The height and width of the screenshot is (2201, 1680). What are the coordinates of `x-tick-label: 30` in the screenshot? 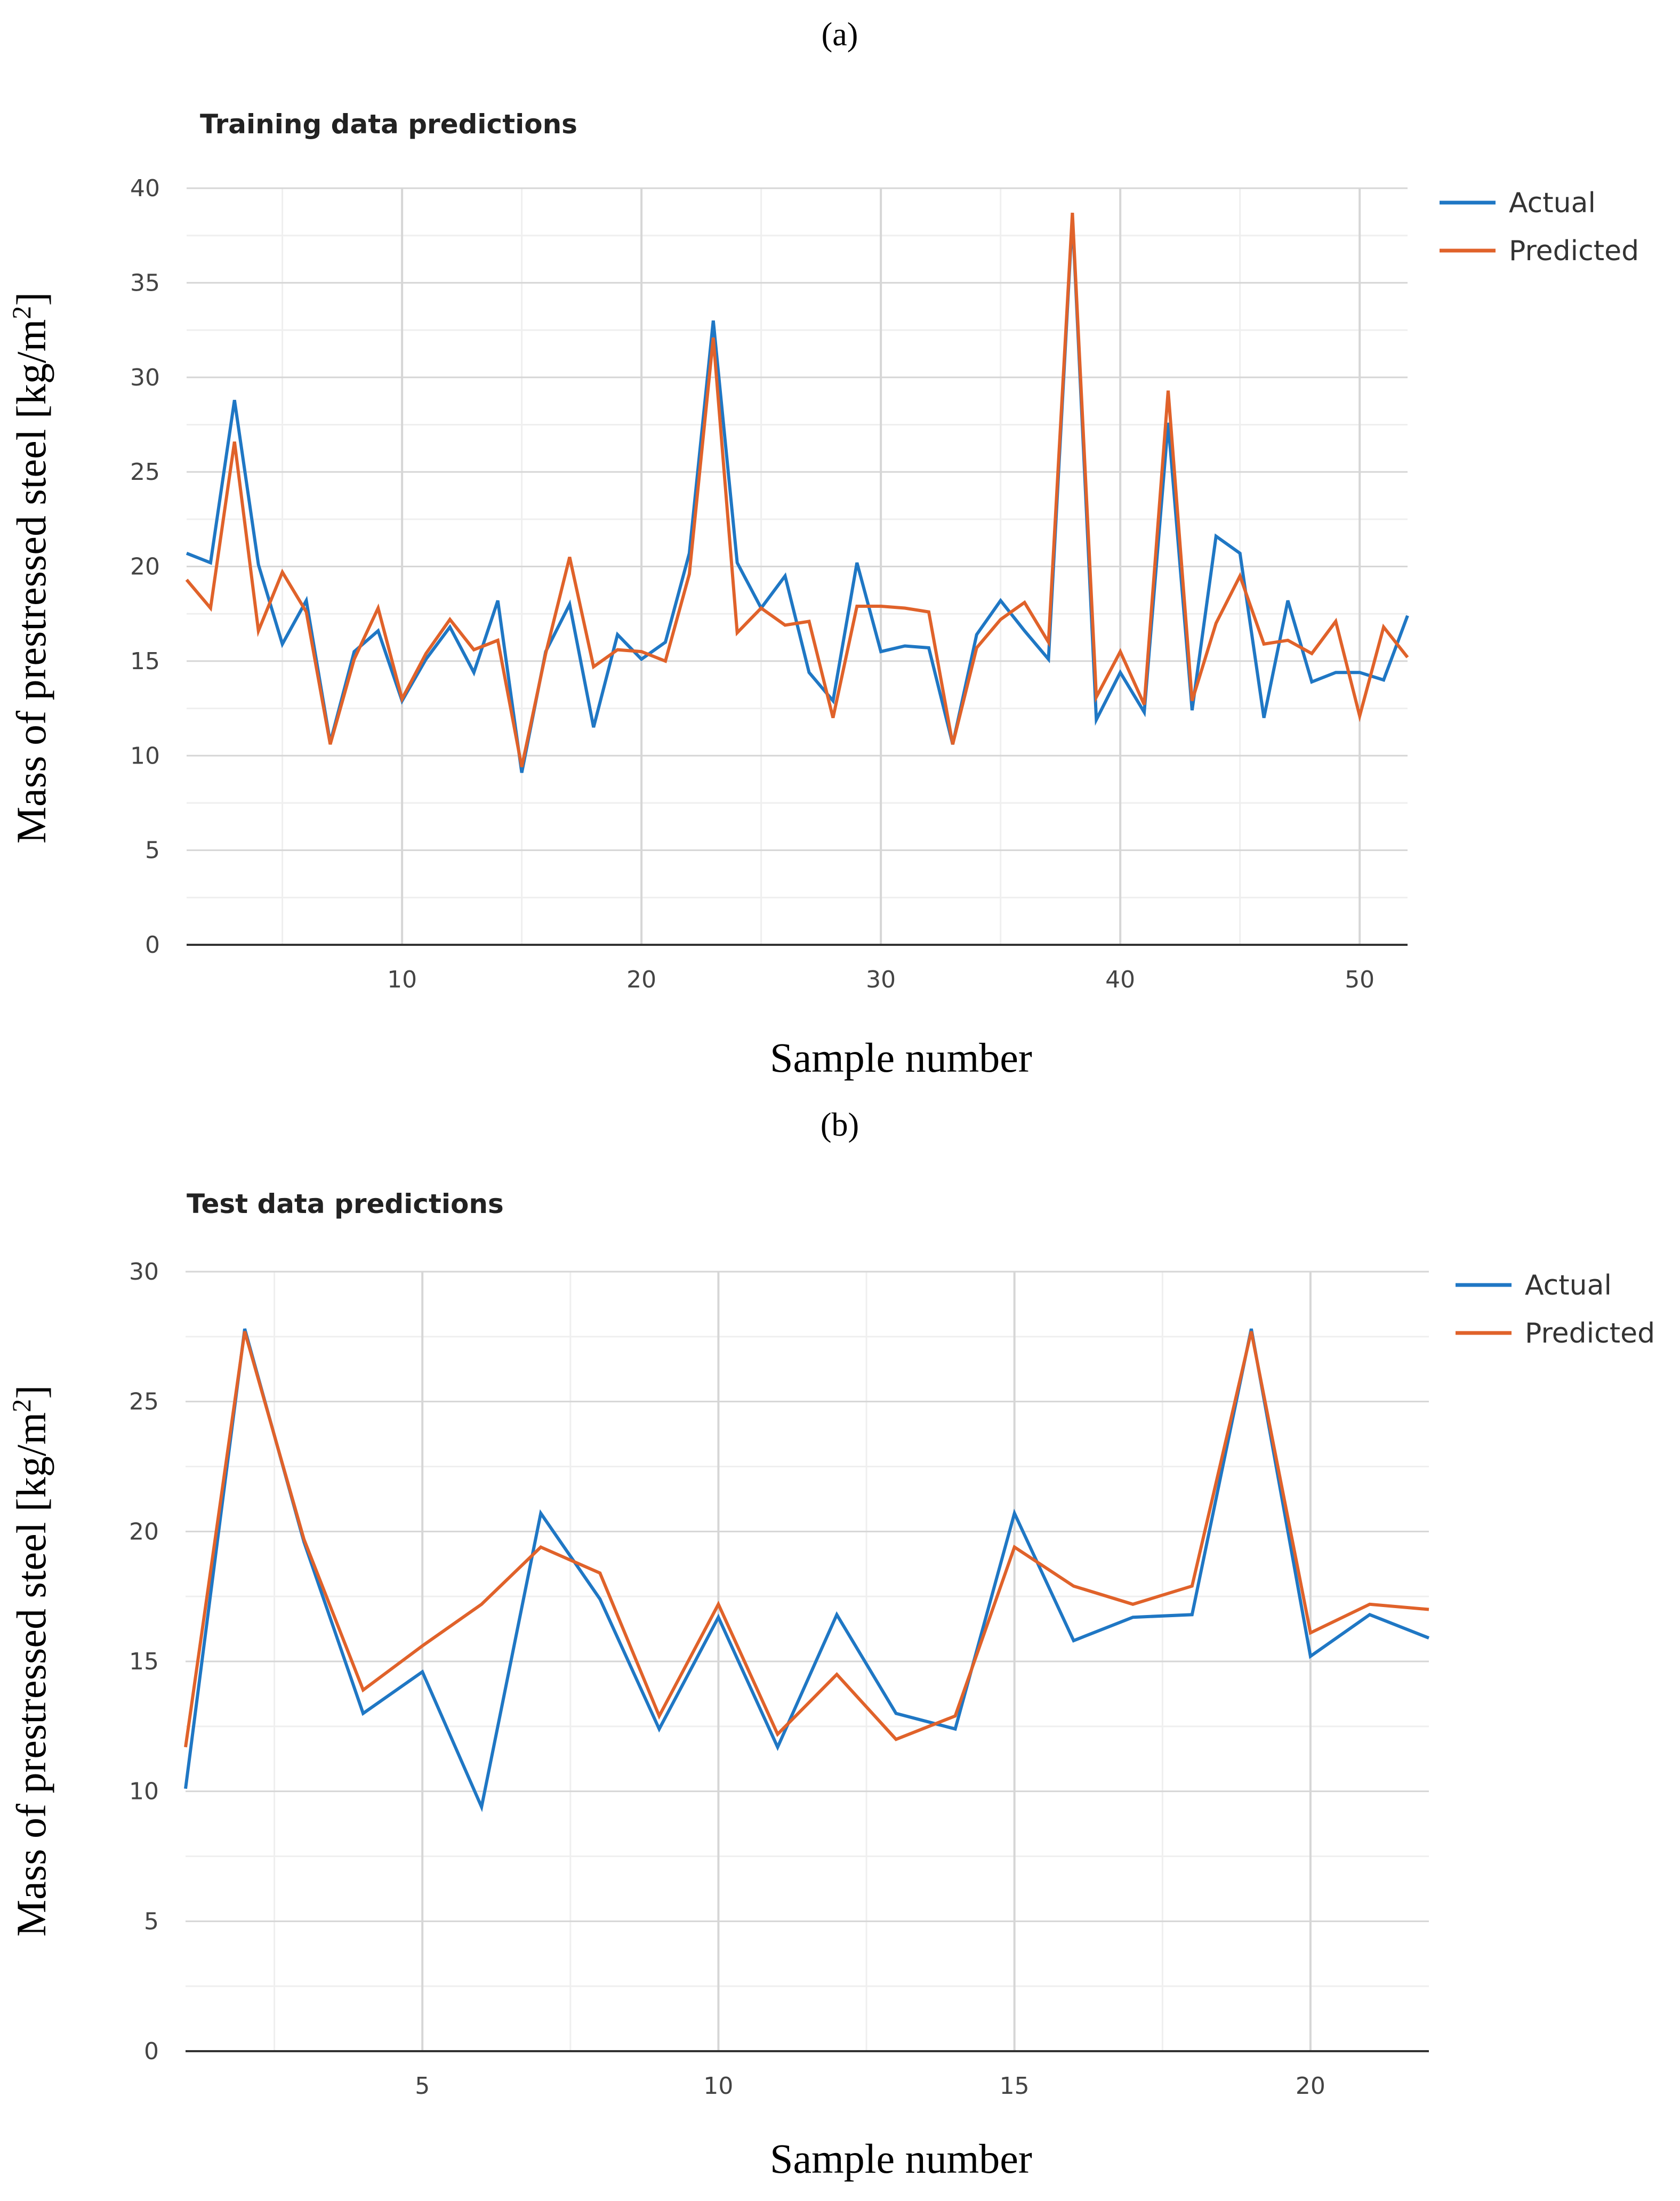 It's located at (881, 979).